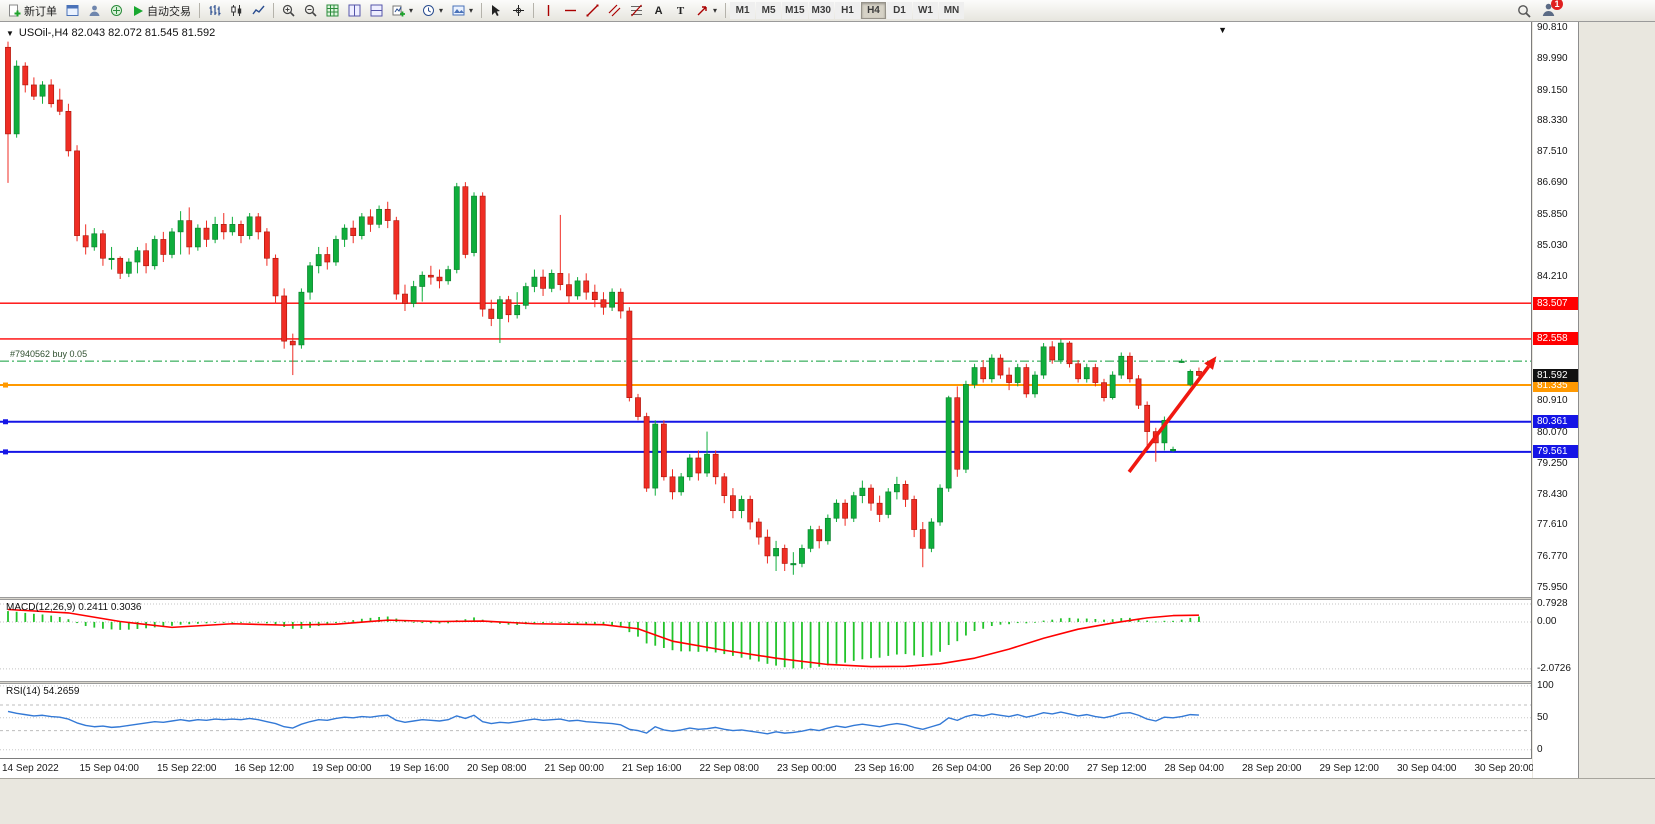 This screenshot has width=1655, height=824. I want to click on timeframe-button: MN, so click(951, 10).